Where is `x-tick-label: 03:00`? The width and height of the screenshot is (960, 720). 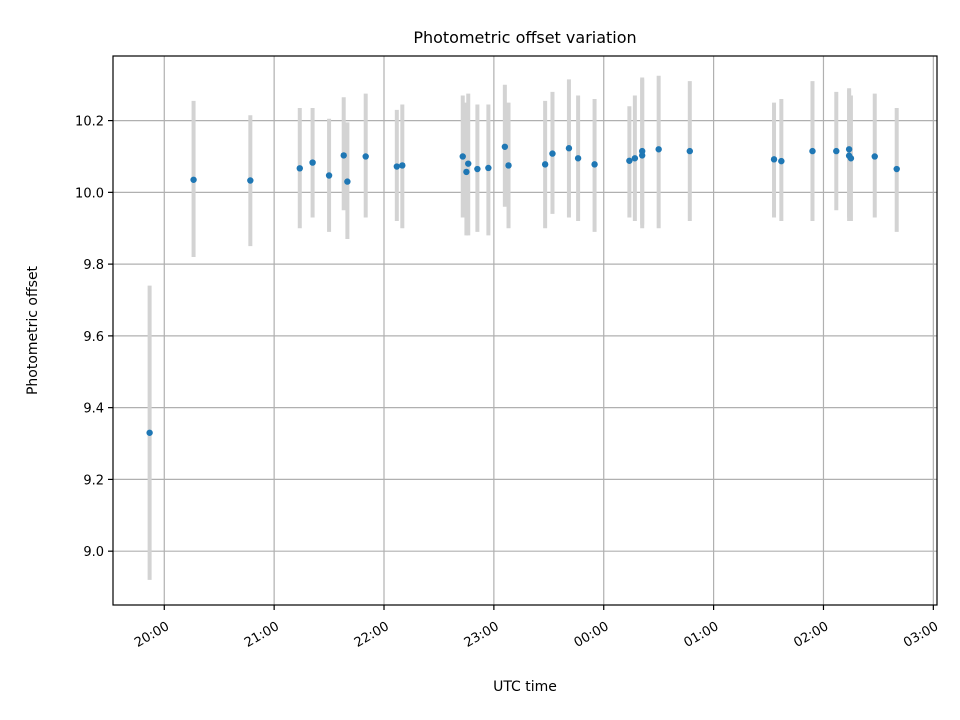
x-tick-label: 03:00 is located at coordinates (921, 635).